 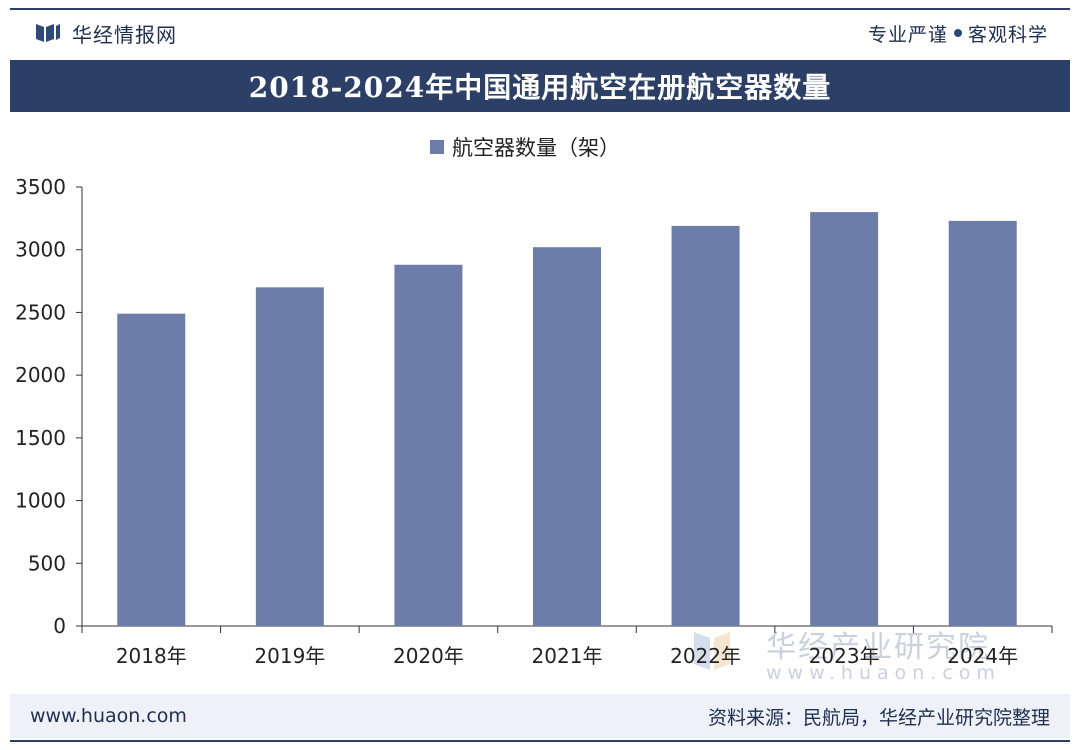 I want to click on legend: 航空器数量（架）, so click(x=525, y=147).